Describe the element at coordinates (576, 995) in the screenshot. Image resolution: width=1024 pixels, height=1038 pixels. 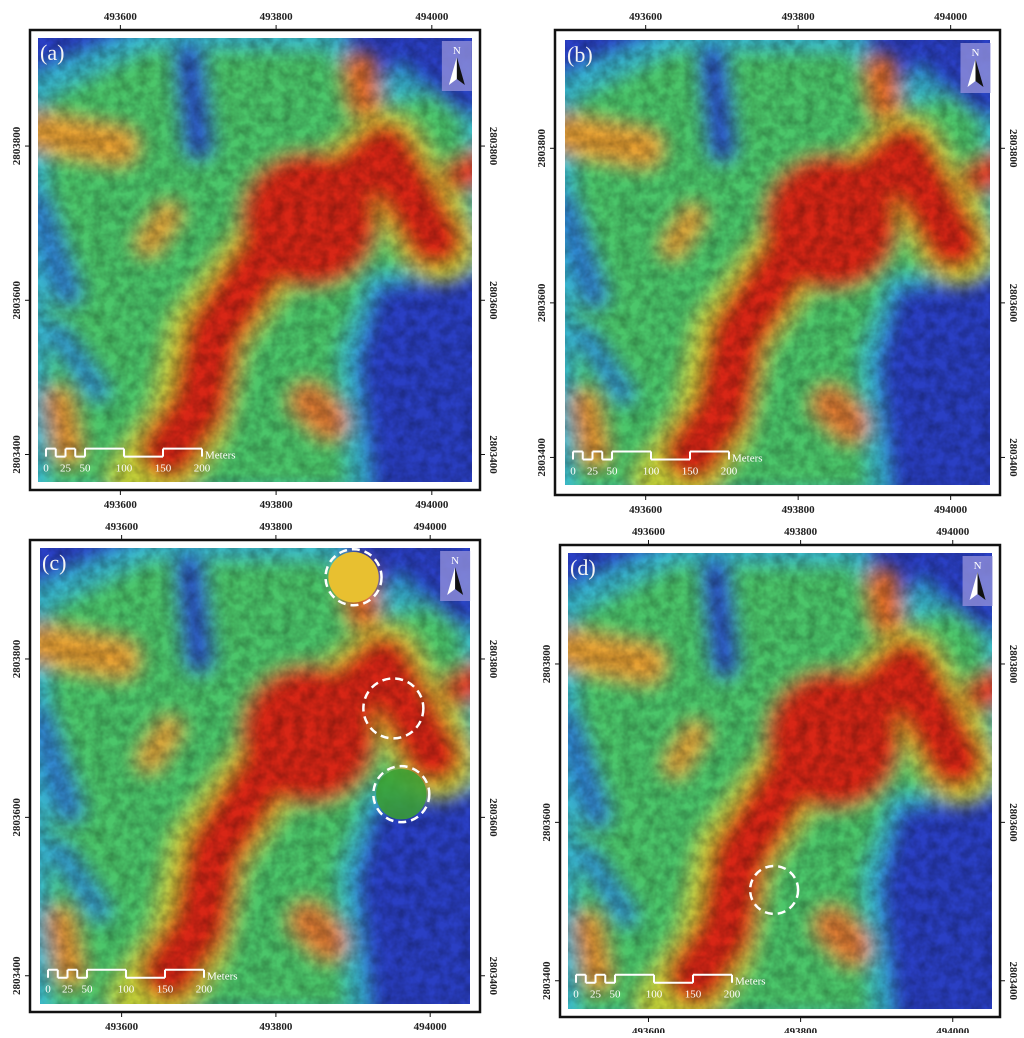
I see `scale-label: 0` at that location.